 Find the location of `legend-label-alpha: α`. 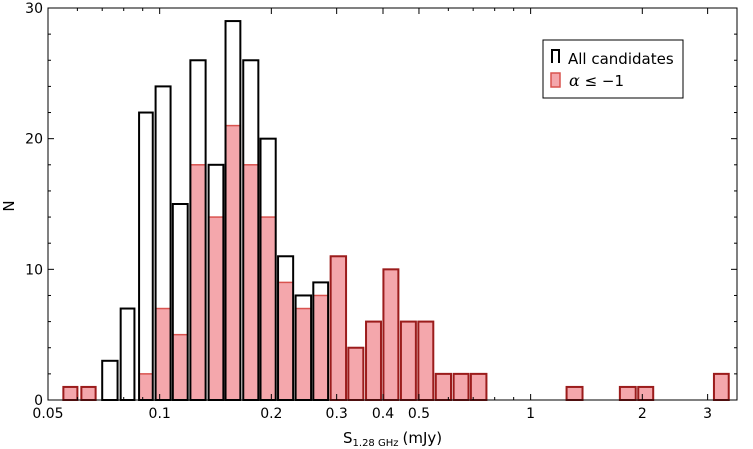

legend-label-alpha: α is located at coordinates (574, 80).